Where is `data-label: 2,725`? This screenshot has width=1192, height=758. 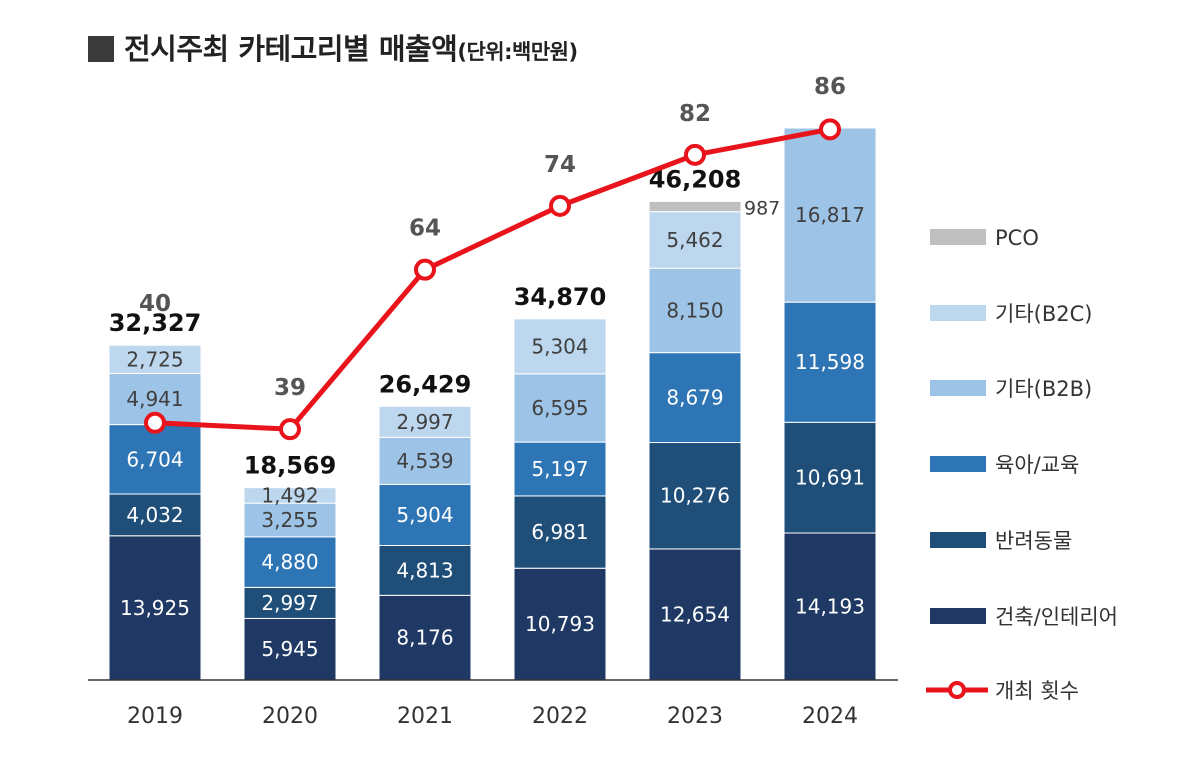
data-label: 2,725 is located at coordinates (154, 359).